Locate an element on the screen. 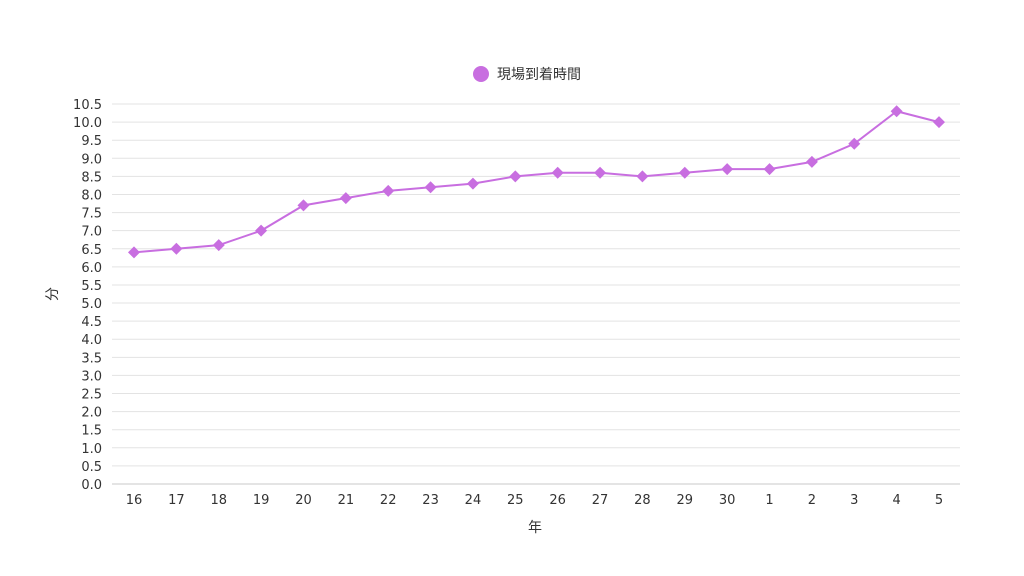 Image resolution: width=1024 pixels, height=576 pixels. y-tick-label: 8.0 is located at coordinates (91, 195).